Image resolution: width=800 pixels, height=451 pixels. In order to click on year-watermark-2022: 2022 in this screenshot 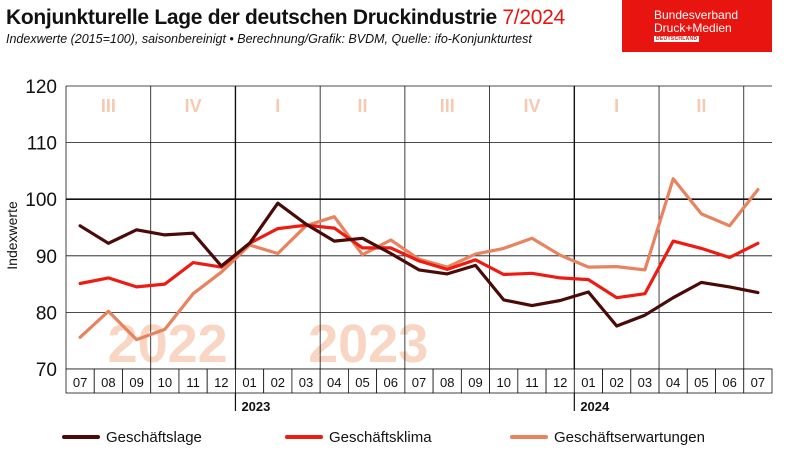, I will do `click(168, 344)`.